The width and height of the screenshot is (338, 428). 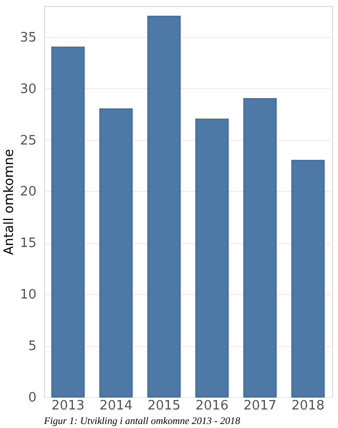 I want to click on x-tick-label: 2013, so click(x=68, y=406).